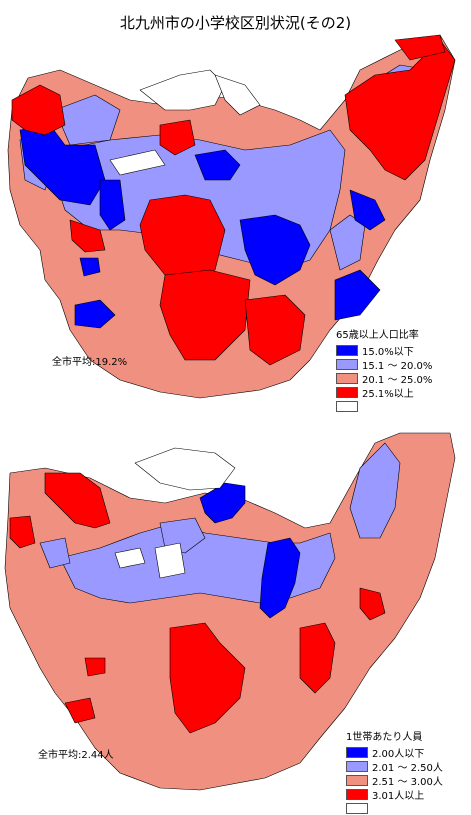 Image resolution: width=471 pixels, height=815 pixels. Describe the element at coordinates (397, 366) in the screenshot. I see `legend-label: 15.1 ～ 20.0%` at that location.